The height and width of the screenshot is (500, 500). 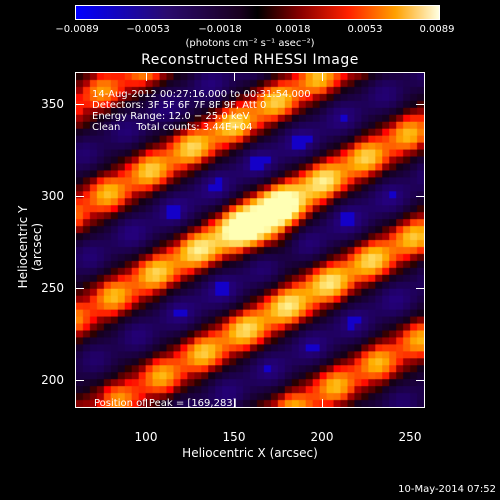 I want to click on y-tick-label: 250, so click(x=52, y=288).